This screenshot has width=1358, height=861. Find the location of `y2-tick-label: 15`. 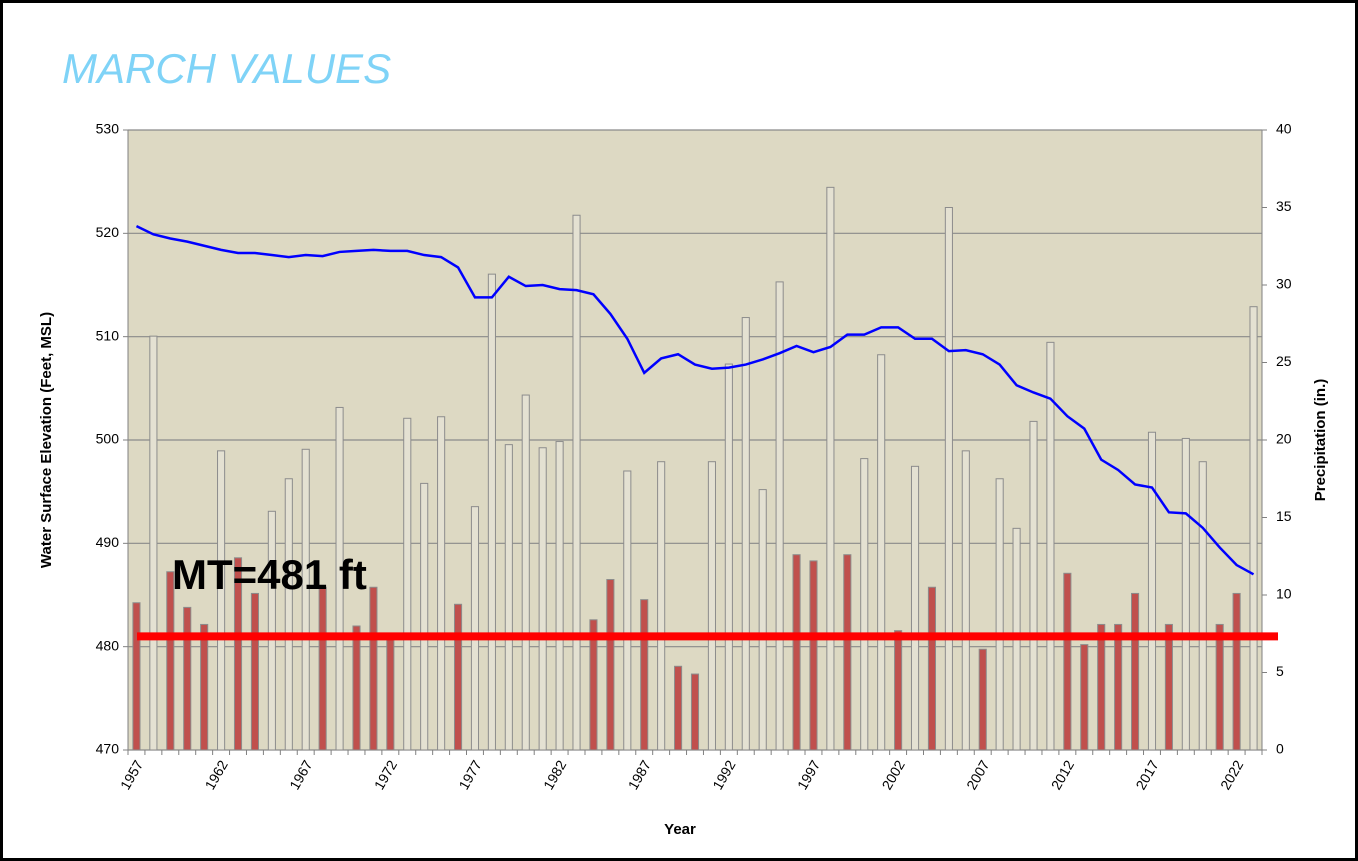

y2-tick-label: 15 is located at coordinates (1284, 516).